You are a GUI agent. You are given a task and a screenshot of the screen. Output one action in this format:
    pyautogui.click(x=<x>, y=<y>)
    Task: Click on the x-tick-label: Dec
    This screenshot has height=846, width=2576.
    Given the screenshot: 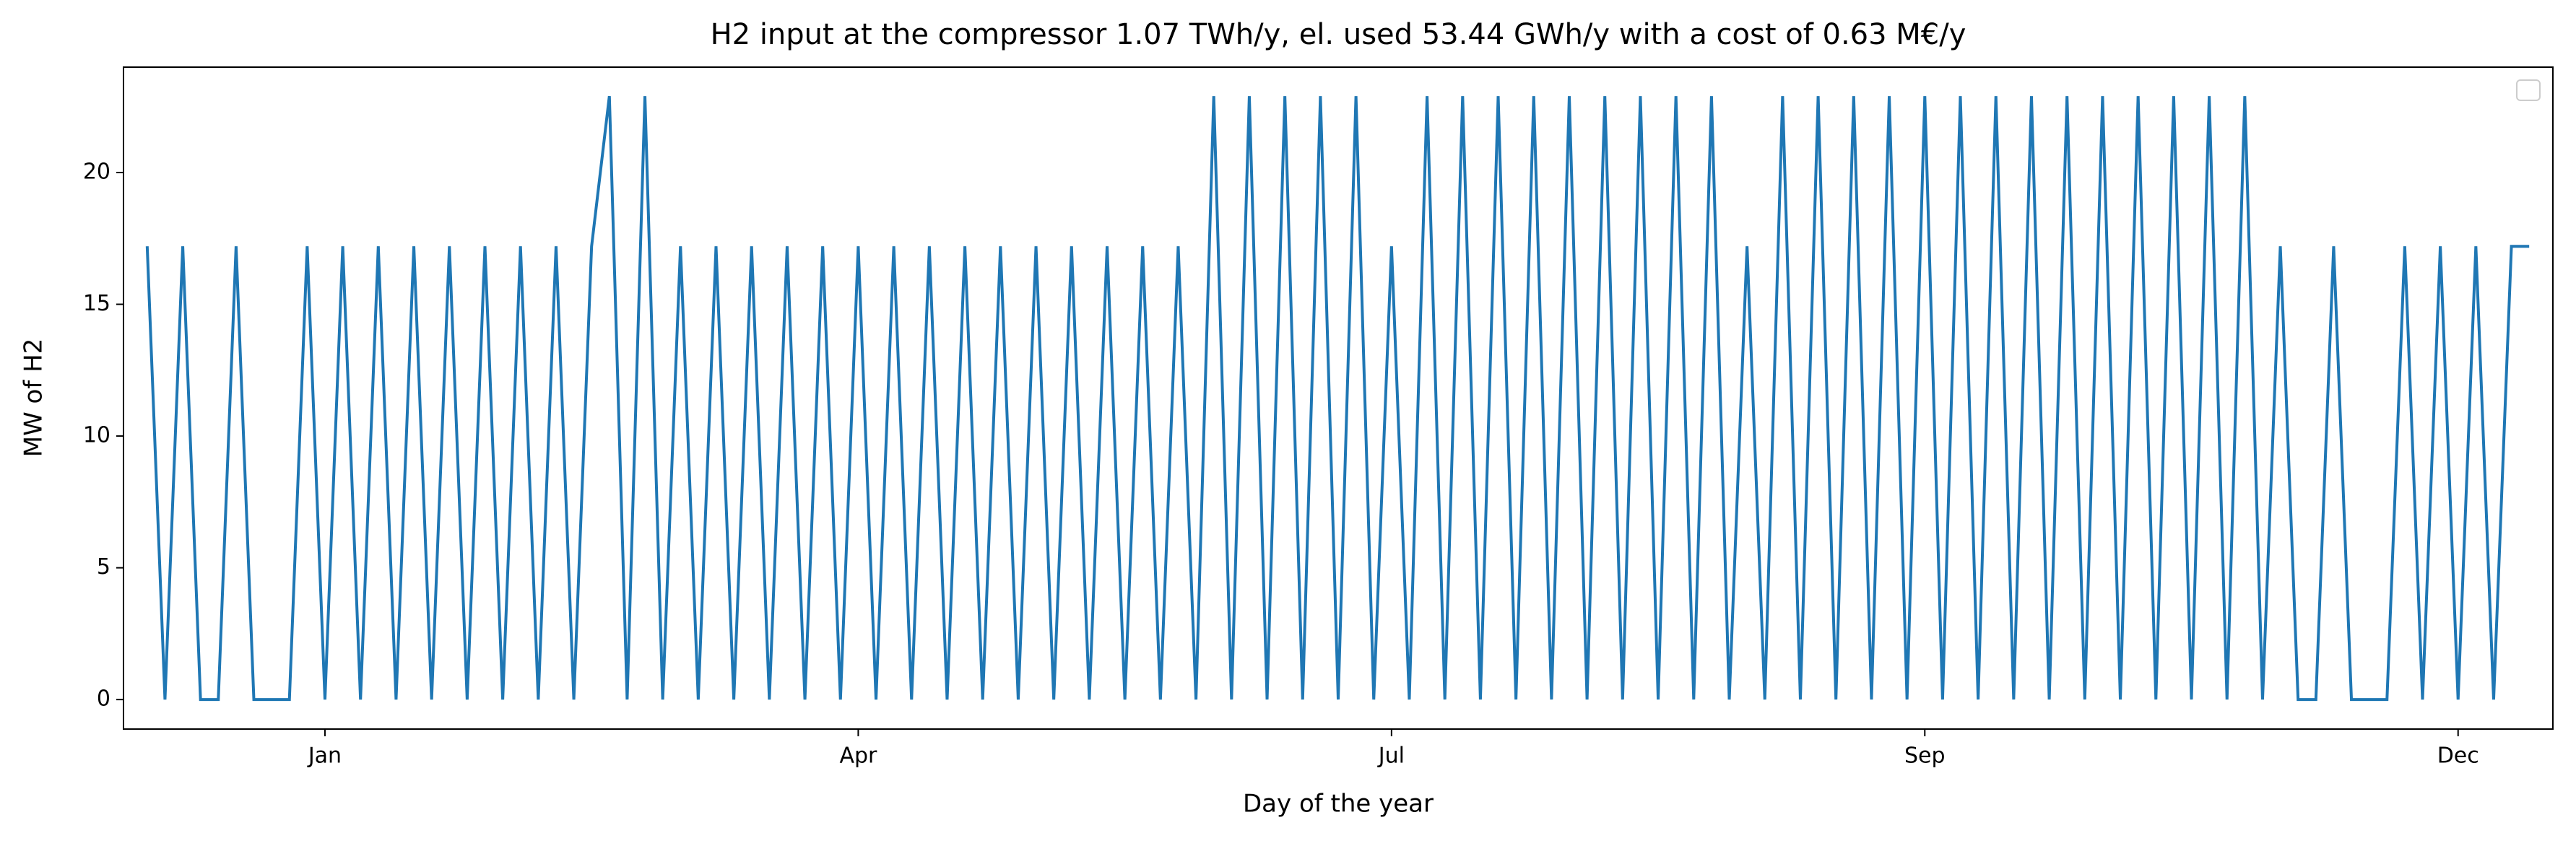 What is the action you would take?
    pyautogui.click(x=2458, y=756)
    